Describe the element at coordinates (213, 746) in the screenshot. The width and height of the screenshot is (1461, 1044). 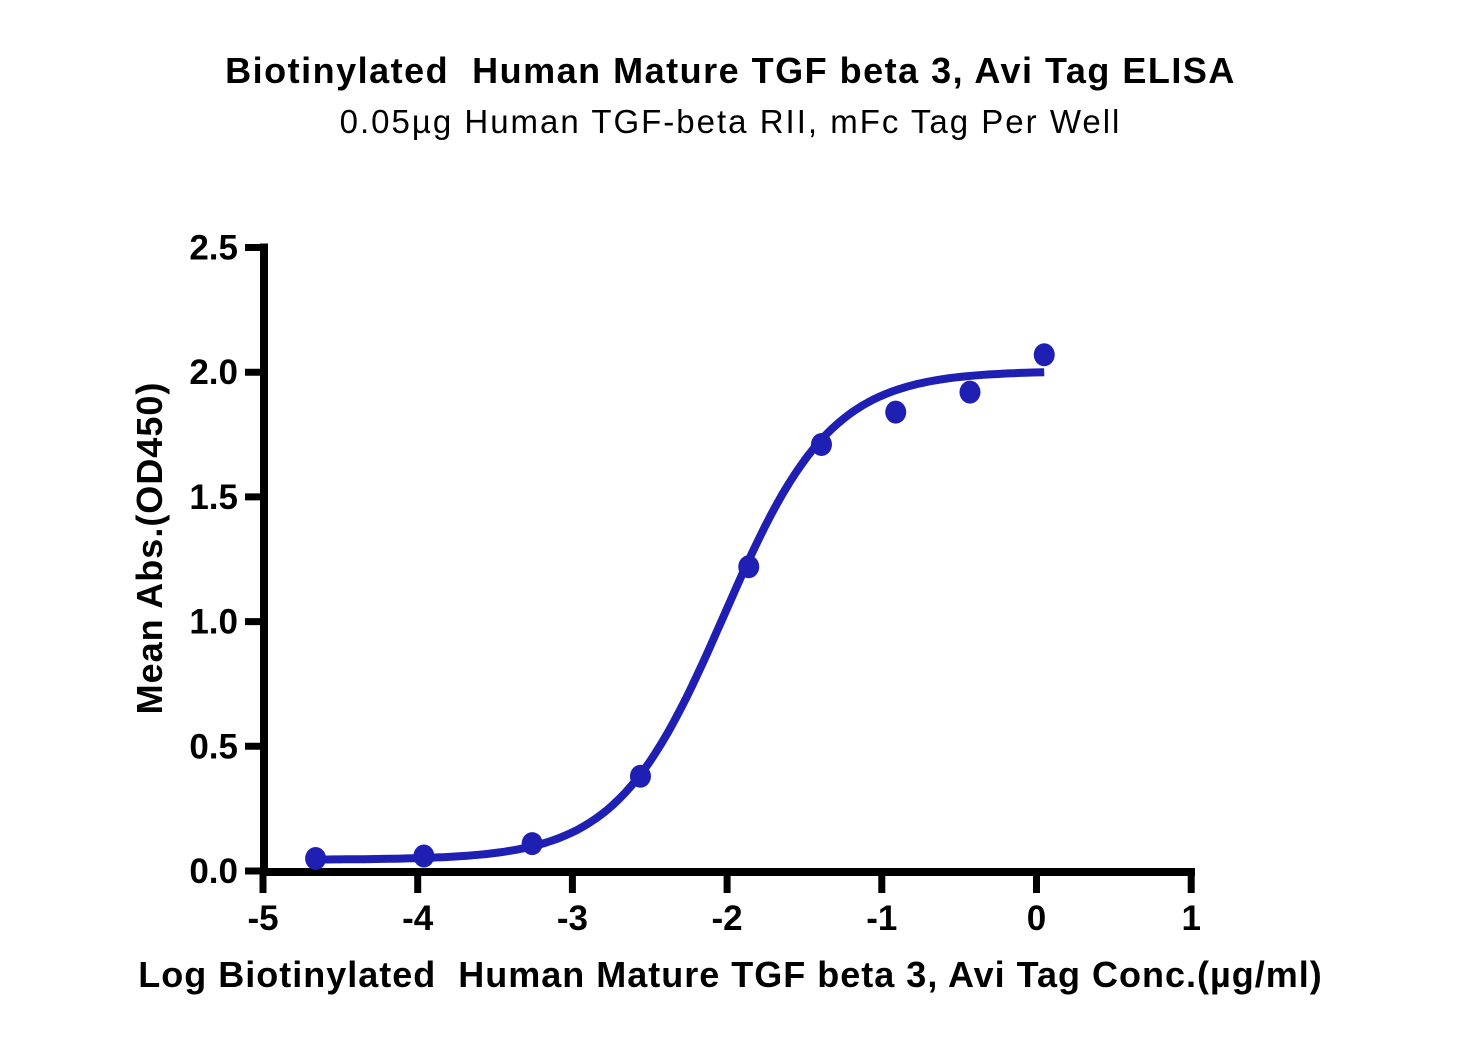
I see `y-tick-label: 0.5` at that location.